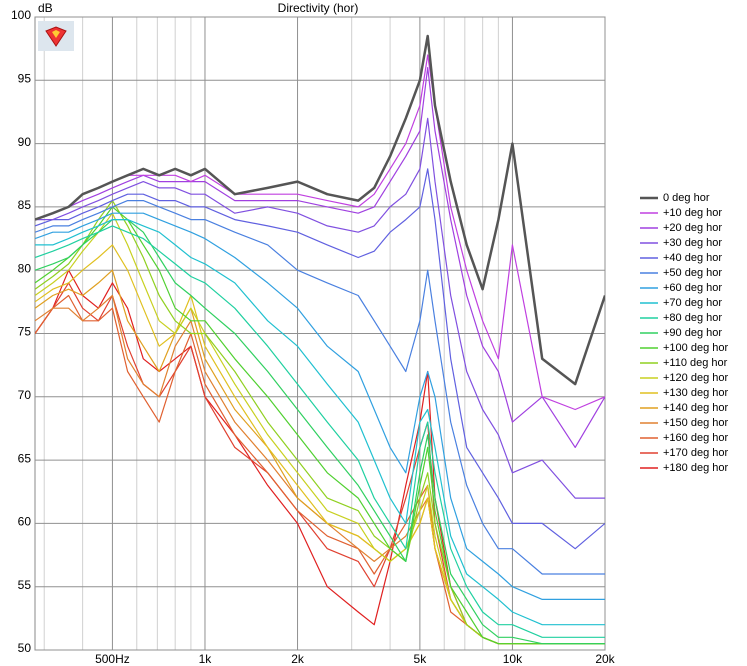 This screenshot has width=747, height=666. Describe the element at coordinates (695, 453) in the screenshot. I see `legend-label: +170 deg hor` at that location.